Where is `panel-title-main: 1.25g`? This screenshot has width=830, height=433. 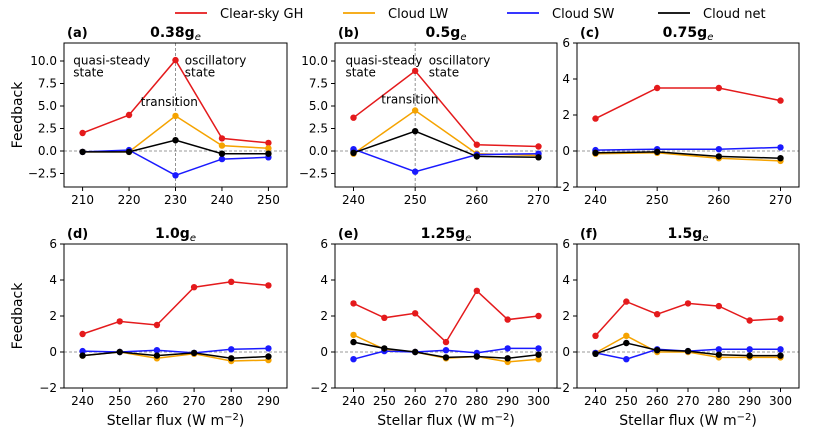
panel-title-main: 1.25g is located at coordinates (443, 234).